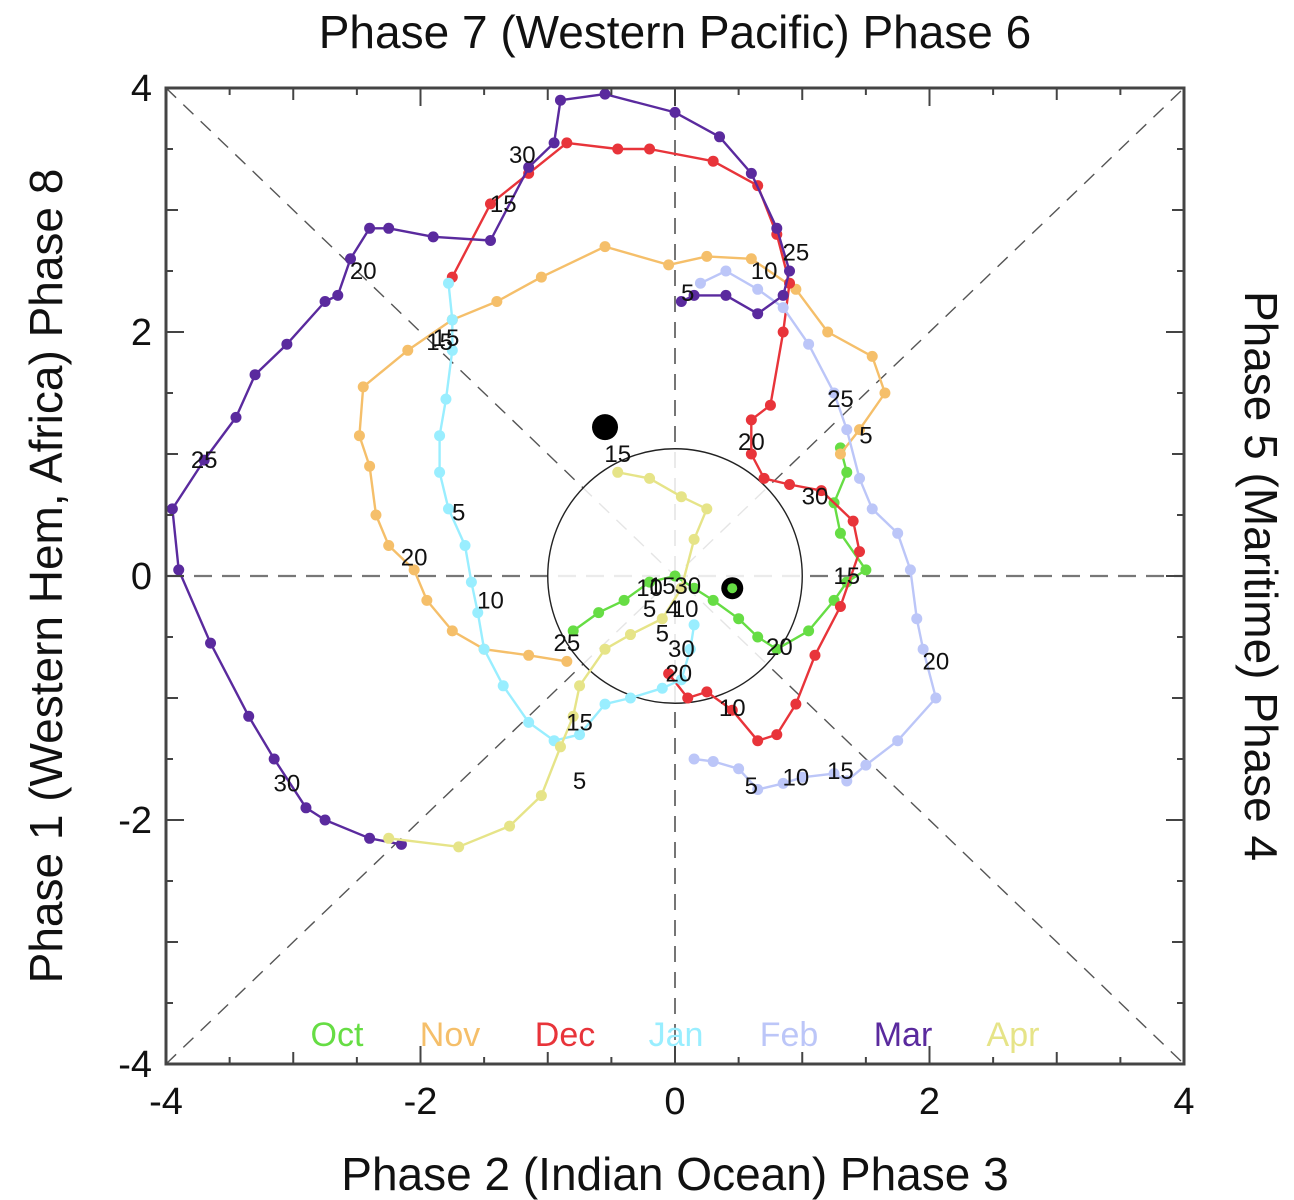 The width and height of the screenshot is (1294, 1200). I want to click on start-marker, so click(605, 427).